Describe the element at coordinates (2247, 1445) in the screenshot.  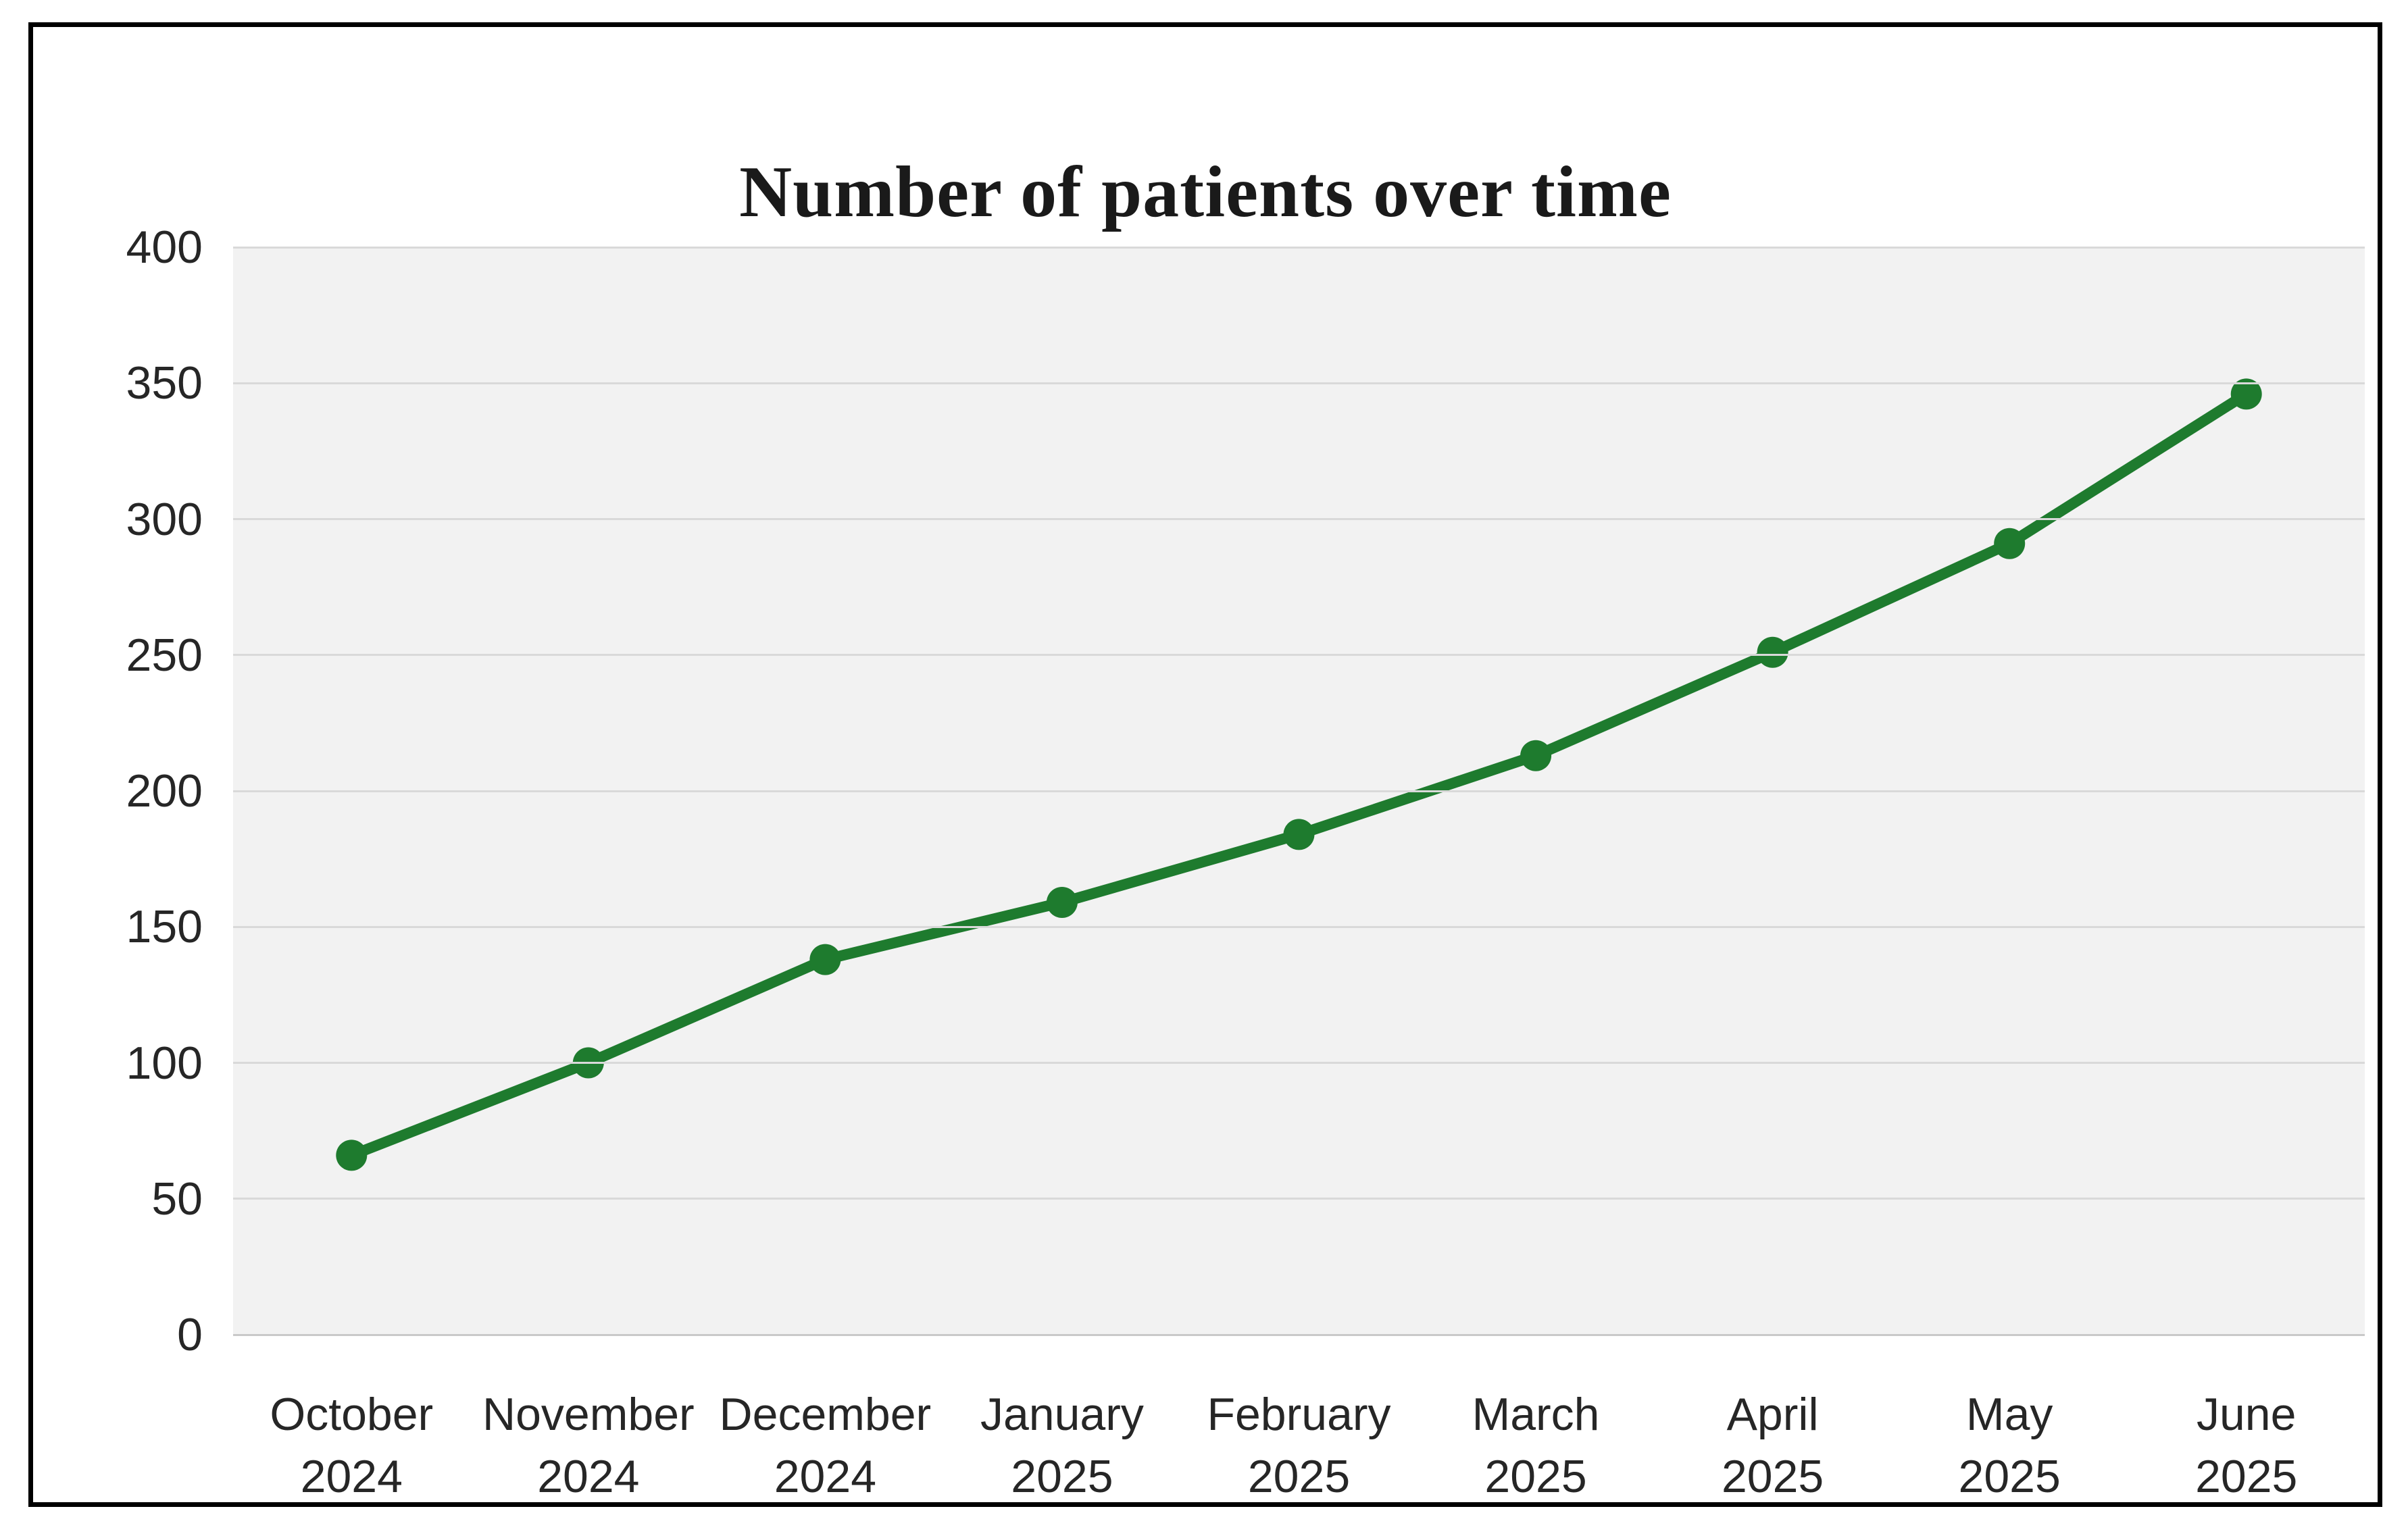
I see `x-axis-category-label: June 2025` at that location.